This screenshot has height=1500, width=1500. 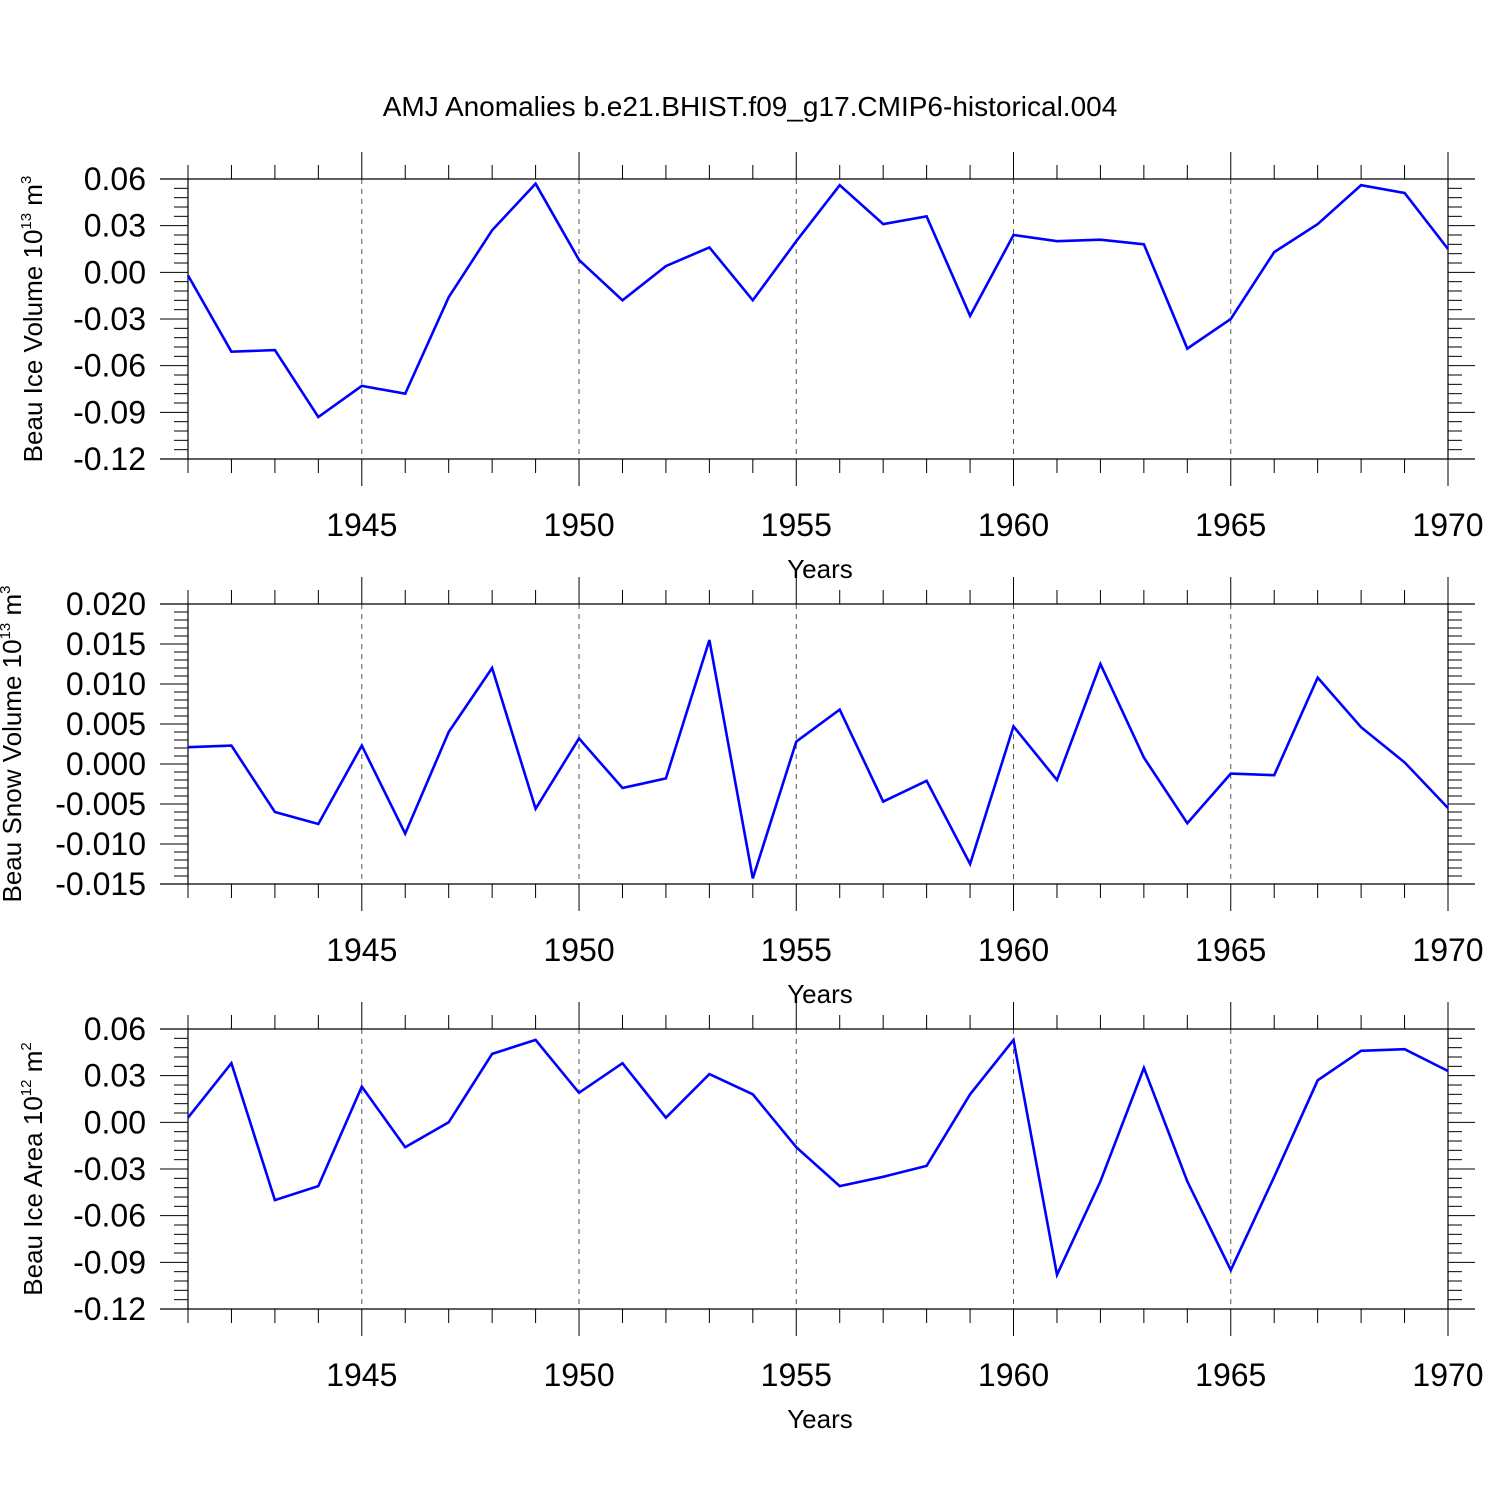 What do you see at coordinates (100, 804) in the screenshot?
I see `y-tick-label: -0.005` at bounding box center [100, 804].